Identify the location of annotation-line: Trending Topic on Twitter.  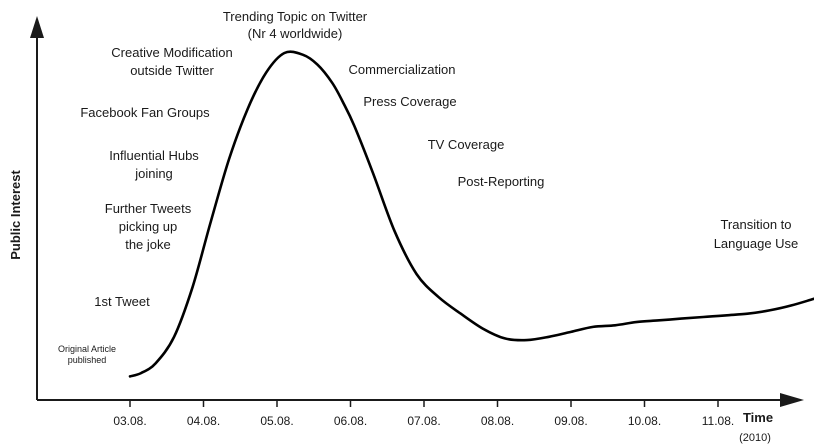
(295, 16).